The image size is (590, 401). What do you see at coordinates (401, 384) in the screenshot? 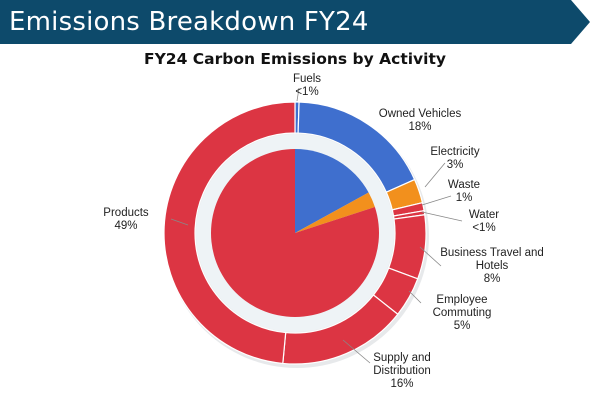
I see `data-label-value: 16%` at bounding box center [401, 384].